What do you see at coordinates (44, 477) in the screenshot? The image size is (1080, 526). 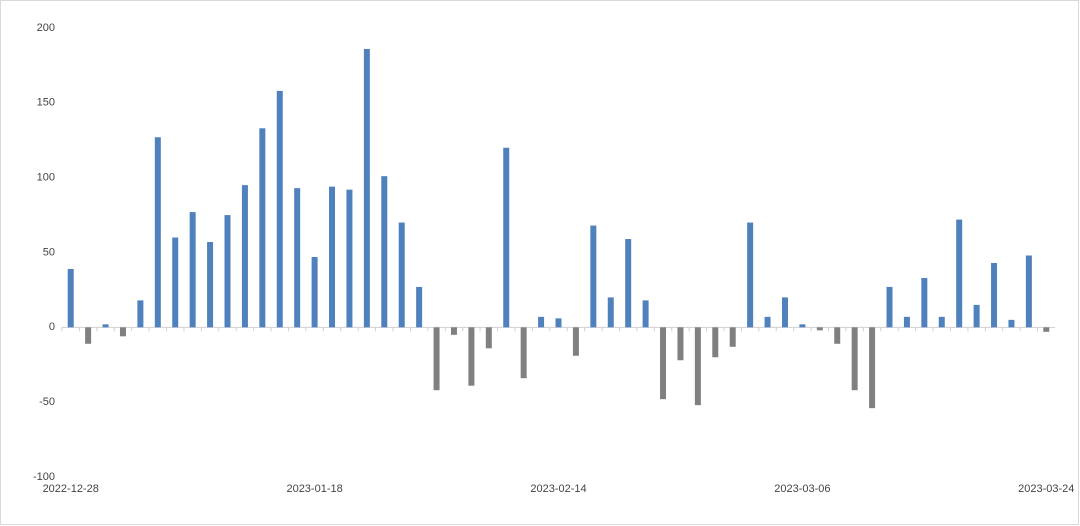 I see `y-tick-label: -100` at bounding box center [44, 477].